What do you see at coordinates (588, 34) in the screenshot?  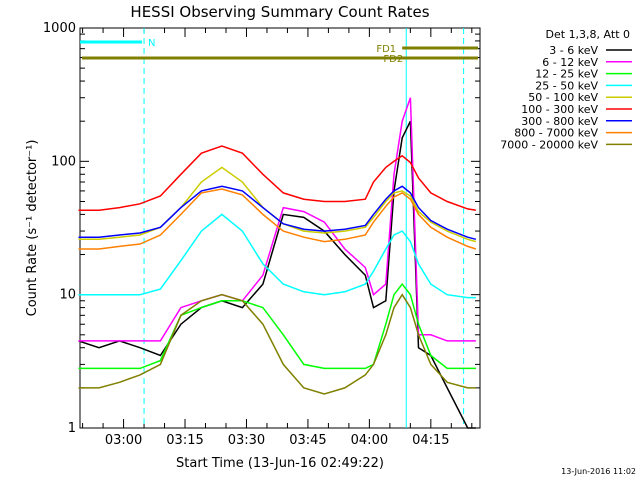 I see `legend-header: Det 1,3,8, Att 0` at bounding box center [588, 34].